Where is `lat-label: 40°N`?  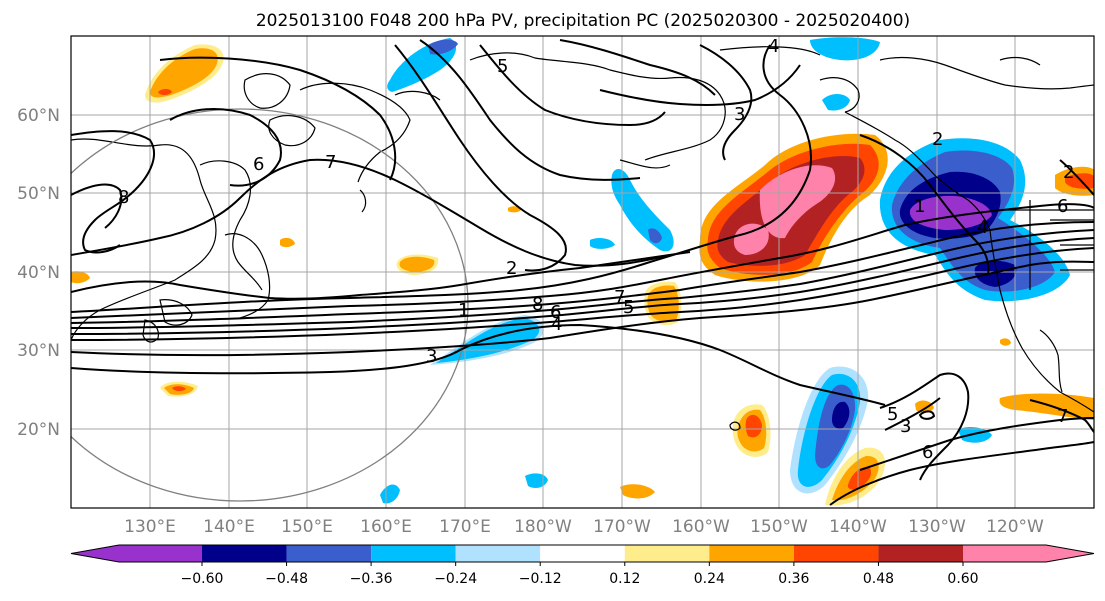 lat-label: 40°N is located at coordinates (38, 273).